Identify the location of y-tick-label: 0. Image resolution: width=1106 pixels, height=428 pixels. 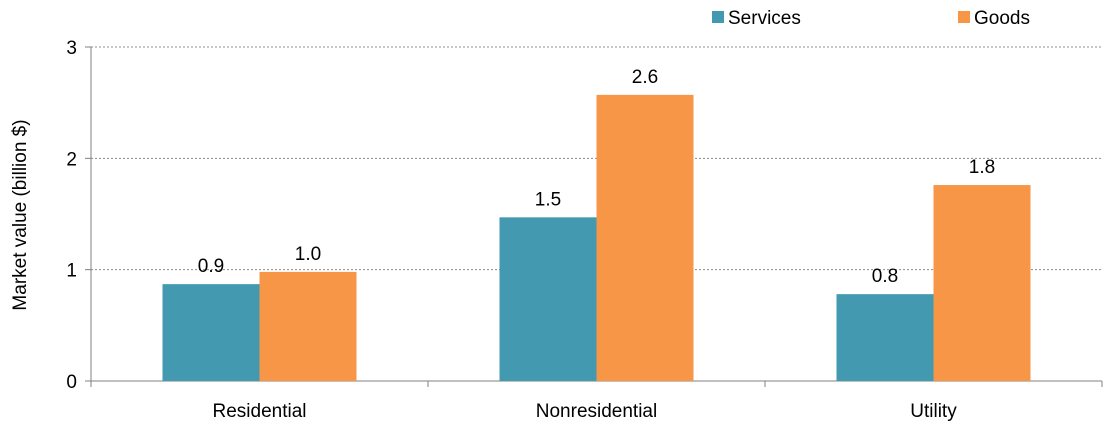
(71, 382).